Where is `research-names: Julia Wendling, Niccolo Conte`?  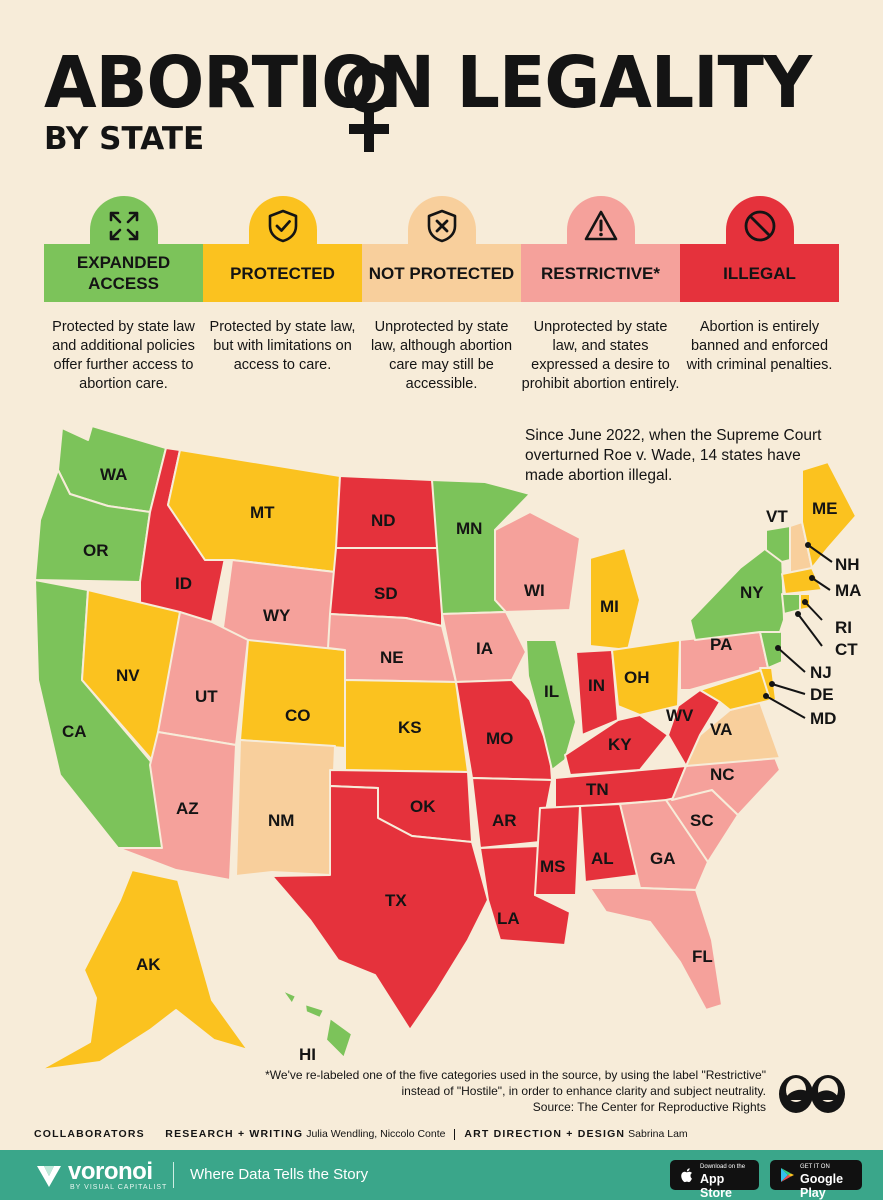 research-names: Julia Wendling, Niccolo Conte is located at coordinates (376, 1134).